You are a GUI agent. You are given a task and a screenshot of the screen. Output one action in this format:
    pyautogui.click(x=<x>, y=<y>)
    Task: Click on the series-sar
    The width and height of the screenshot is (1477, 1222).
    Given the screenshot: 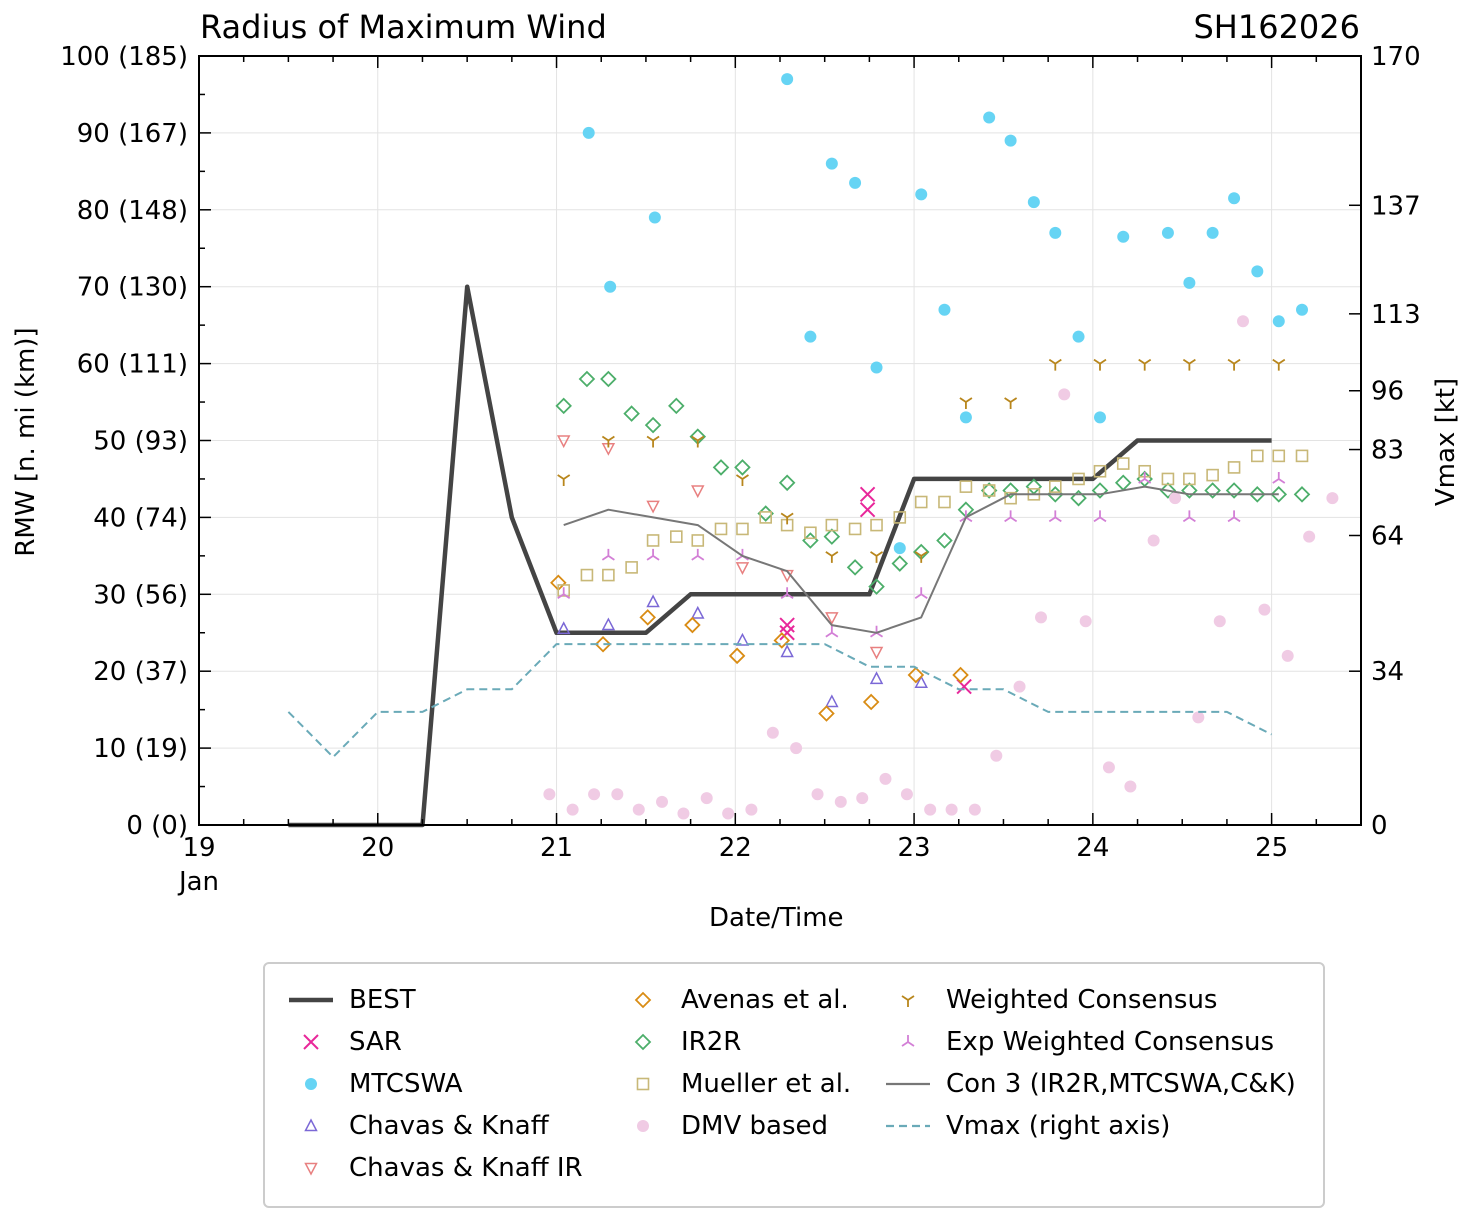 What is the action you would take?
    pyautogui.click(x=875, y=590)
    